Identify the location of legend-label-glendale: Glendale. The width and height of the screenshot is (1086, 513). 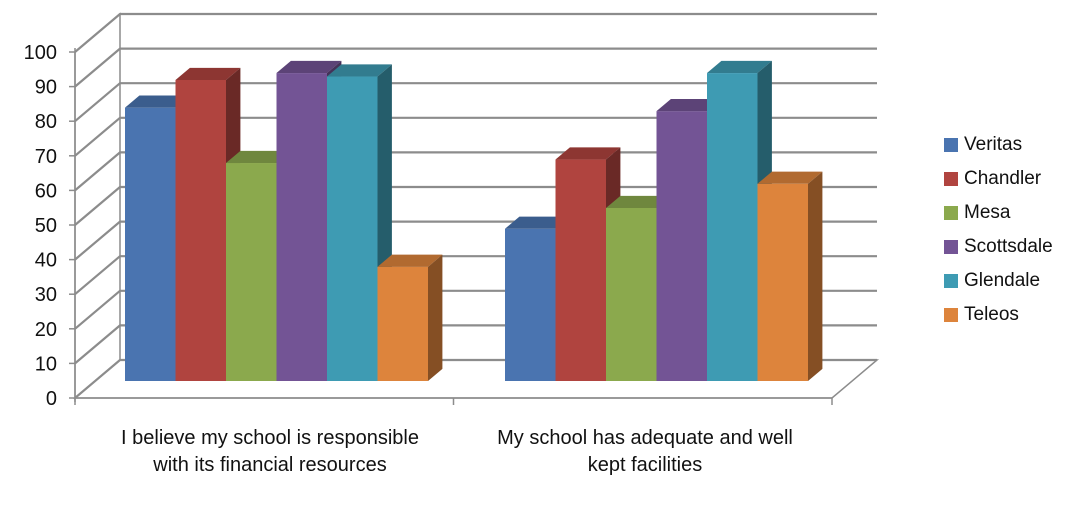
(1002, 280).